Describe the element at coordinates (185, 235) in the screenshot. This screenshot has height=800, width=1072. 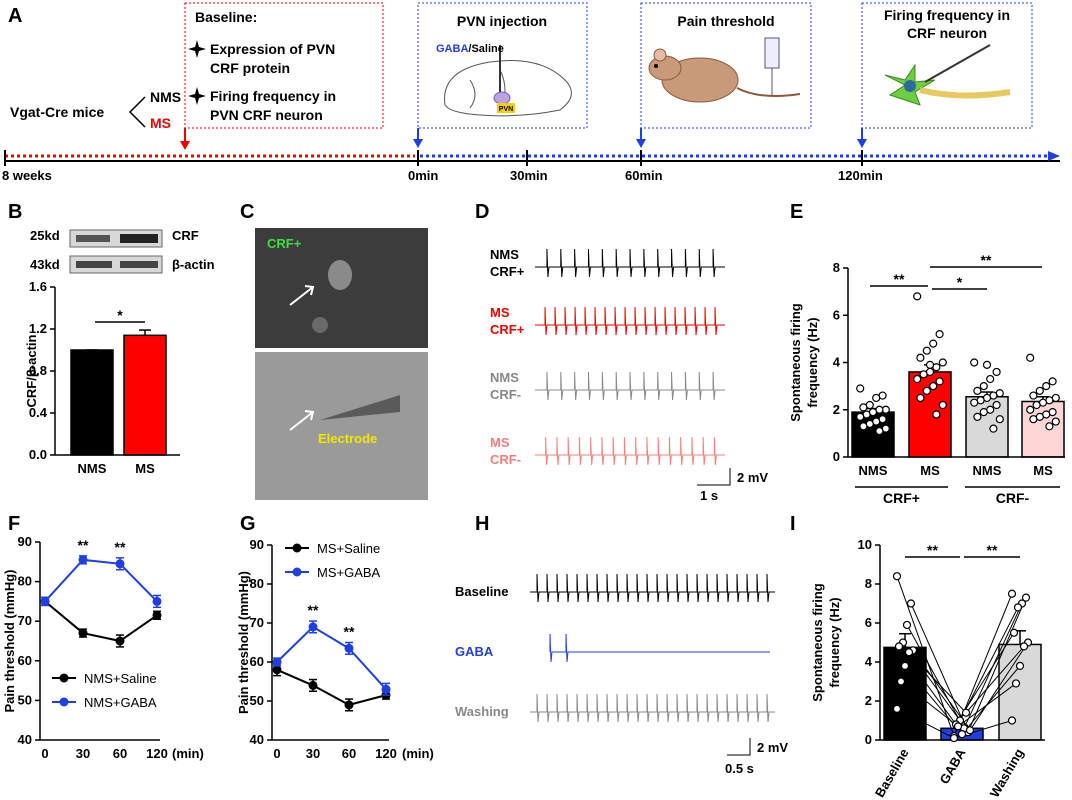
I see `label: CRF` at that location.